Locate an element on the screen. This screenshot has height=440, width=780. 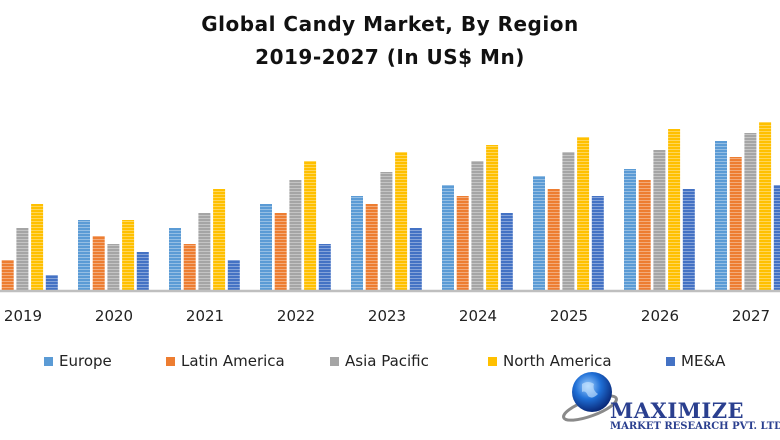
x-tick-label: 2022 is located at coordinates (296, 316).